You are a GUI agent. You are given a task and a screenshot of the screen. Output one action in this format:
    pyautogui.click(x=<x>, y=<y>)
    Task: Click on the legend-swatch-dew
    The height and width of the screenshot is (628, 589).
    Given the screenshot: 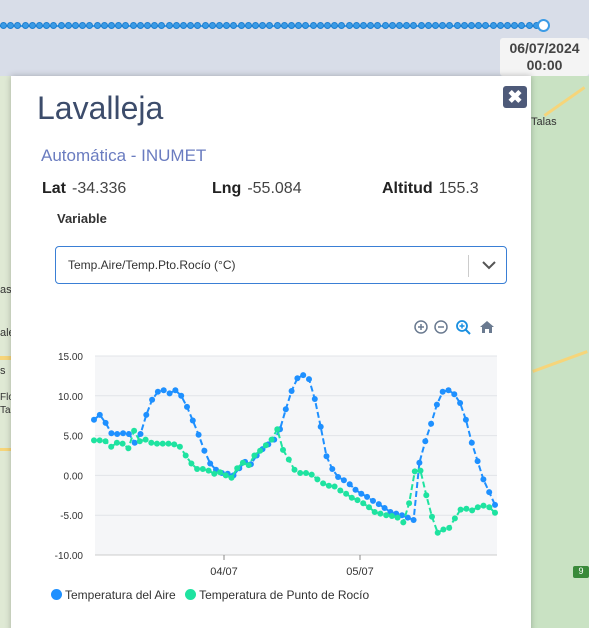 What is the action you would take?
    pyautogui.click(x=191, y=594)
    